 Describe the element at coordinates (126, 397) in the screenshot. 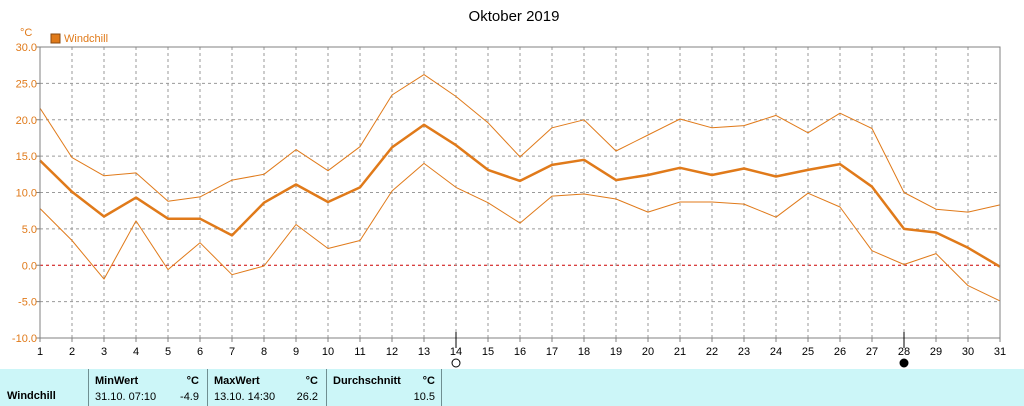

I see `min-time: 31.10. 07:10` at that location.